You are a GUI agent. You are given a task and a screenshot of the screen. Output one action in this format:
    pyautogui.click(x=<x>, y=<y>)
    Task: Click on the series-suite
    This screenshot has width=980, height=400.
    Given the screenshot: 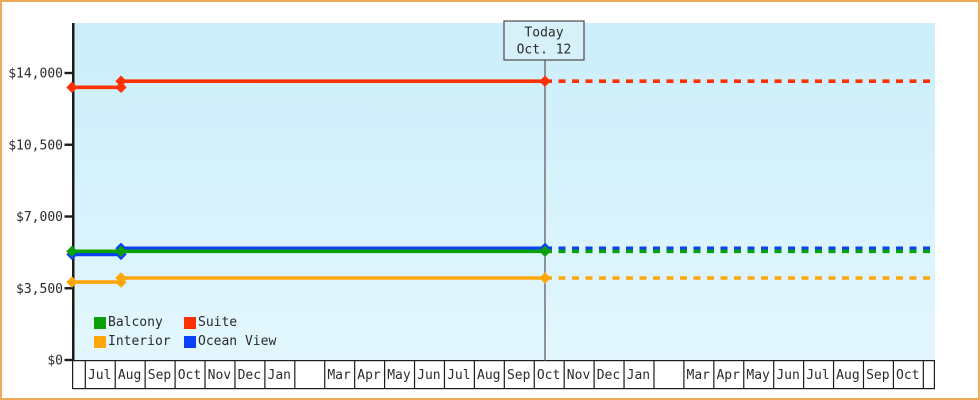 What is the action you would take?
    pyautogui.click(x=499, y=84)
    